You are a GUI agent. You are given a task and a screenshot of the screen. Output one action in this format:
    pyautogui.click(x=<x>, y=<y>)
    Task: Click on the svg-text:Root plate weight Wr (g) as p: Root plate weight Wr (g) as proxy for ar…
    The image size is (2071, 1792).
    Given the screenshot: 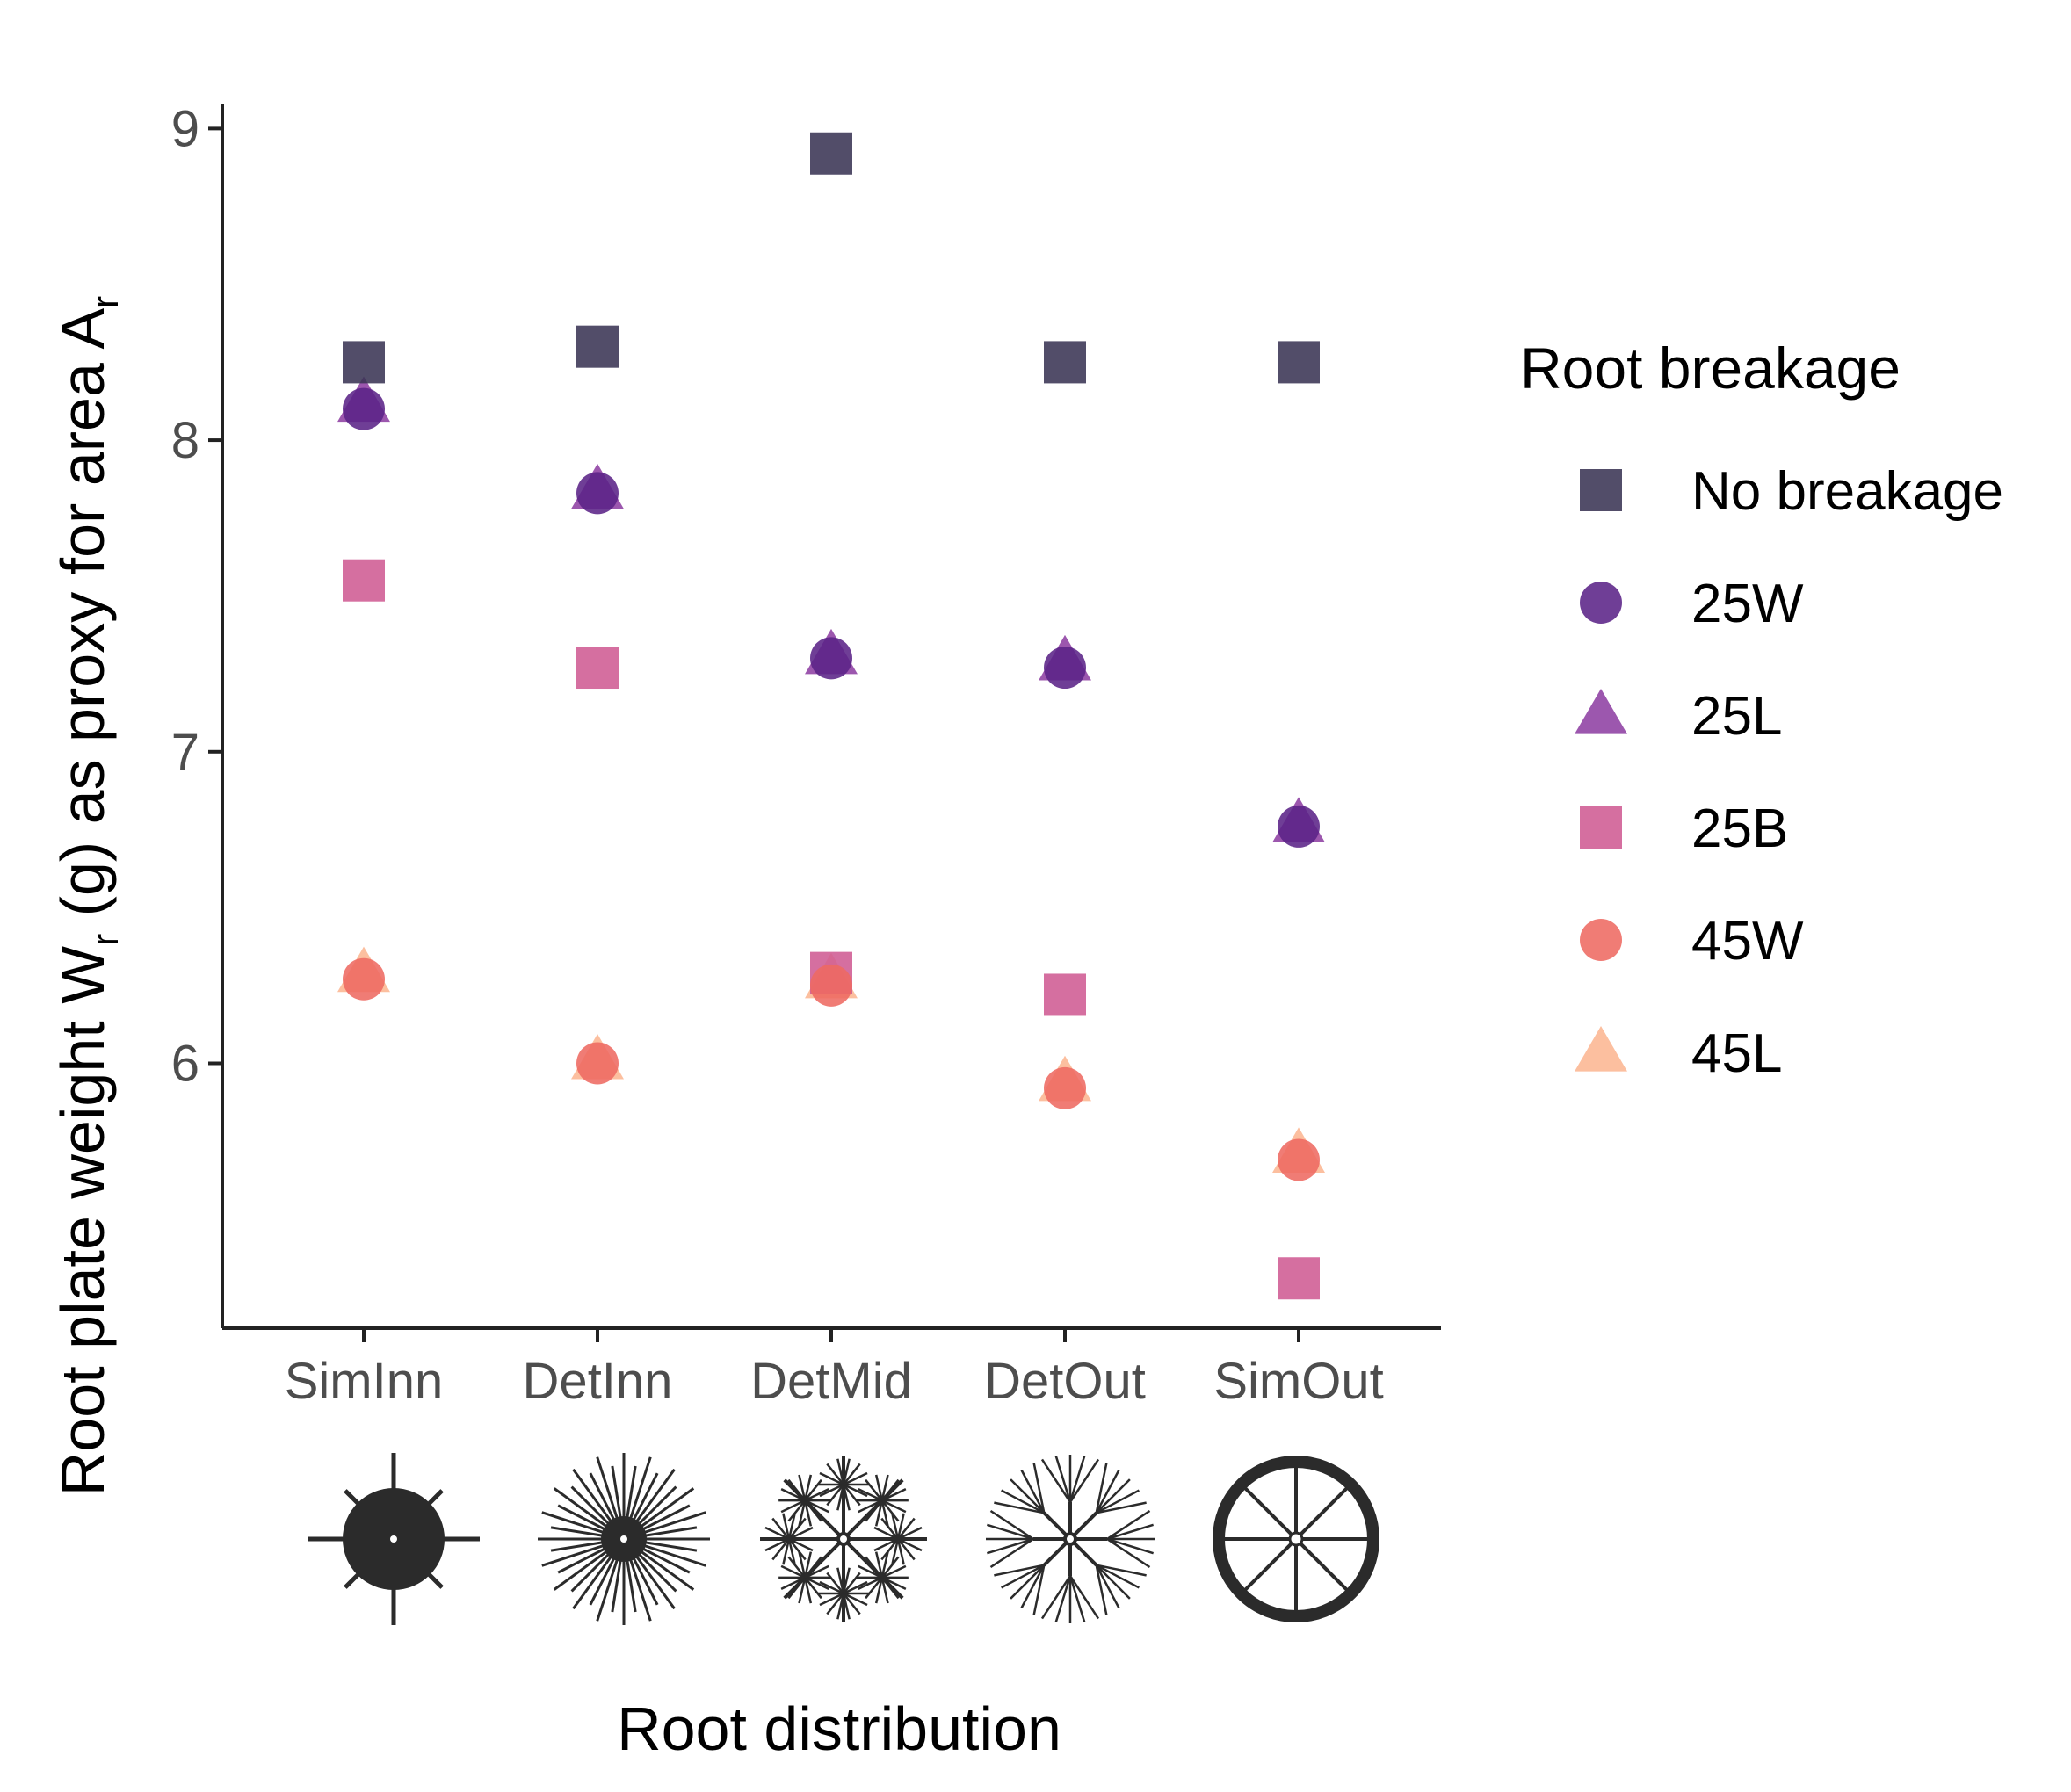 What is the action you would take?
    pyautogui.click(x=87, y=896)
    